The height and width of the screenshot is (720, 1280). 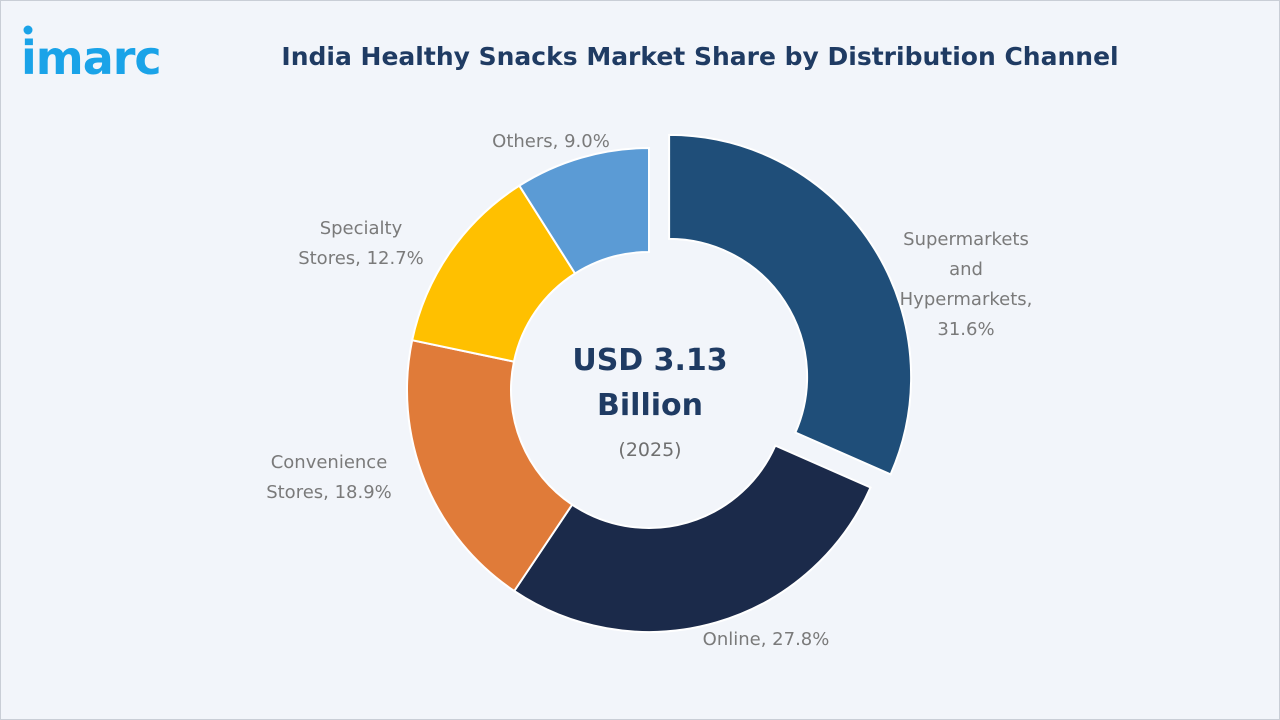 I want to click on slice-label-2: Convenience Stores, 18.9%, so click(x=329, y=477).